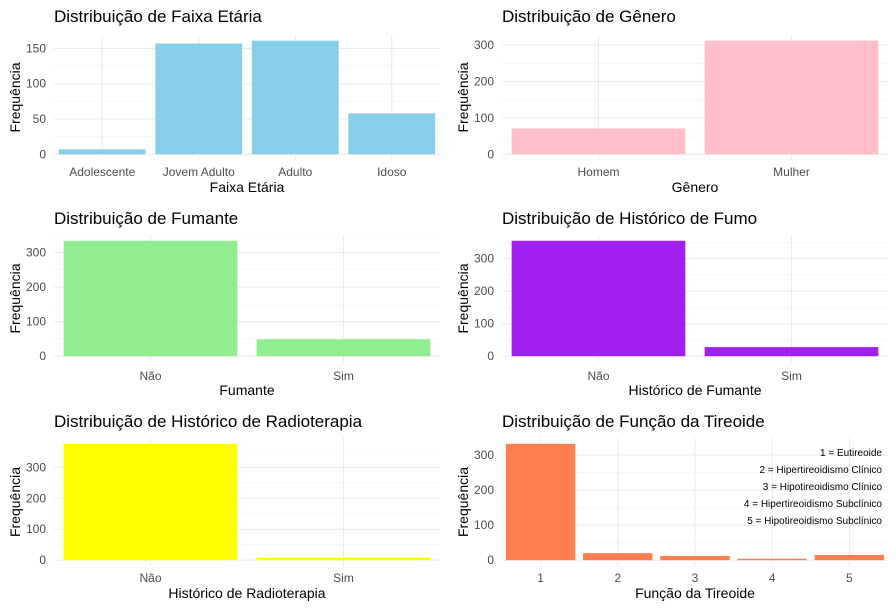 The width and height of the screenshot is (896, 609). Describe the element at coordinates (540, 578) in the screenshot. I see `x-tick-label: 1` at that location.